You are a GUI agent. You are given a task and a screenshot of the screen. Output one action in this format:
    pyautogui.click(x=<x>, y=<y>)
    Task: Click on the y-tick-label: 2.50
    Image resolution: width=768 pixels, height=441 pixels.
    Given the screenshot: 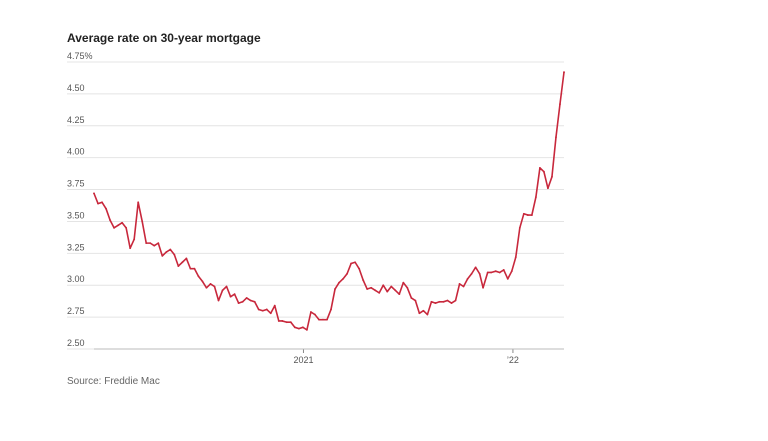 What is the action you would take?
    pyautogui.click(x=76, y=343)
    